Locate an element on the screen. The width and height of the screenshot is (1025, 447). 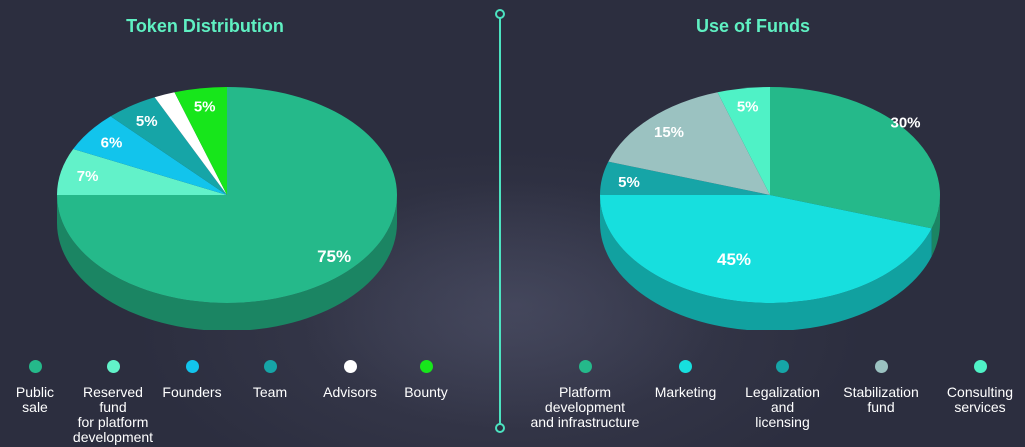
pie-label-0: 75% is located at coordinates (334, 256).